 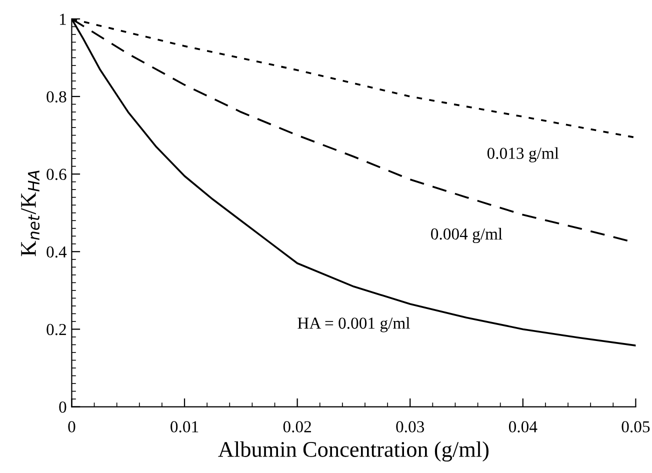 What do you see at coordinates (353, 451) in the screenshot?
I see `x-axis-title: Albumin Concentration (g/ml)` at bounding box center [353, 451].